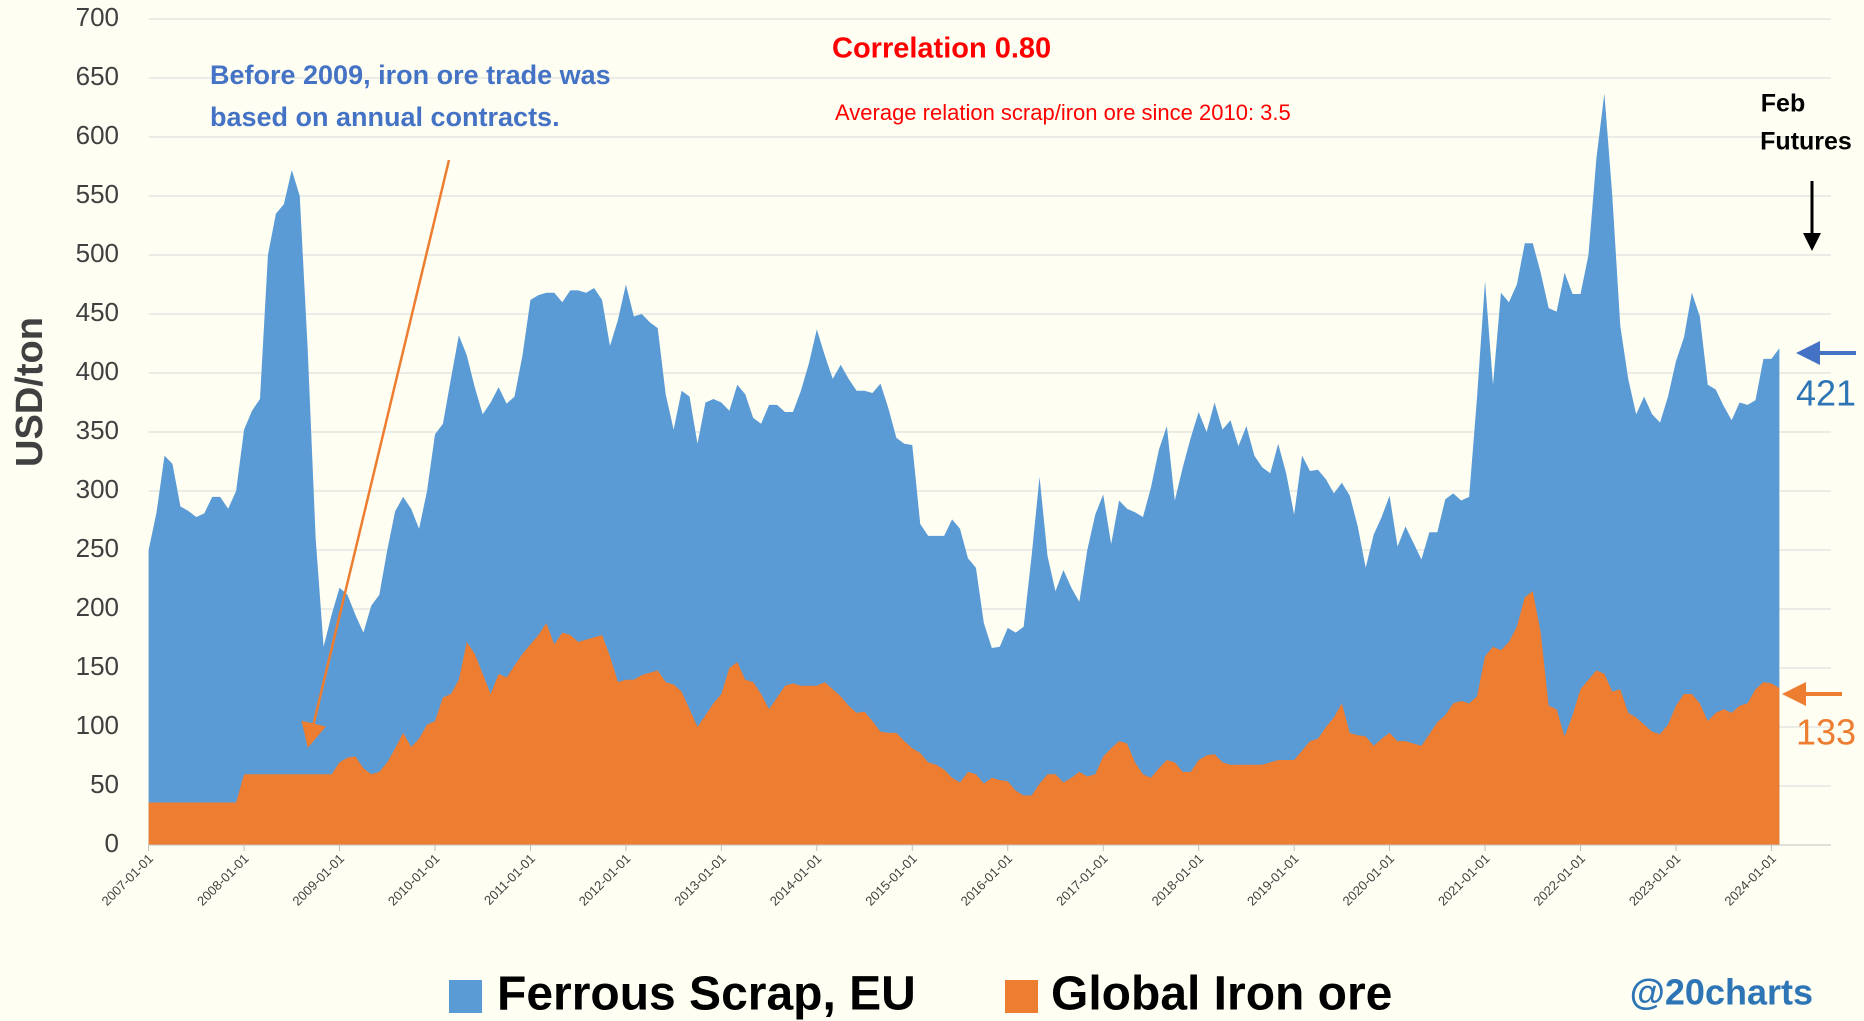  What do you see at coordinates (97, 489) in the screenshot?
I see `y-tick-label: 300` at bounding box center [97, 489].